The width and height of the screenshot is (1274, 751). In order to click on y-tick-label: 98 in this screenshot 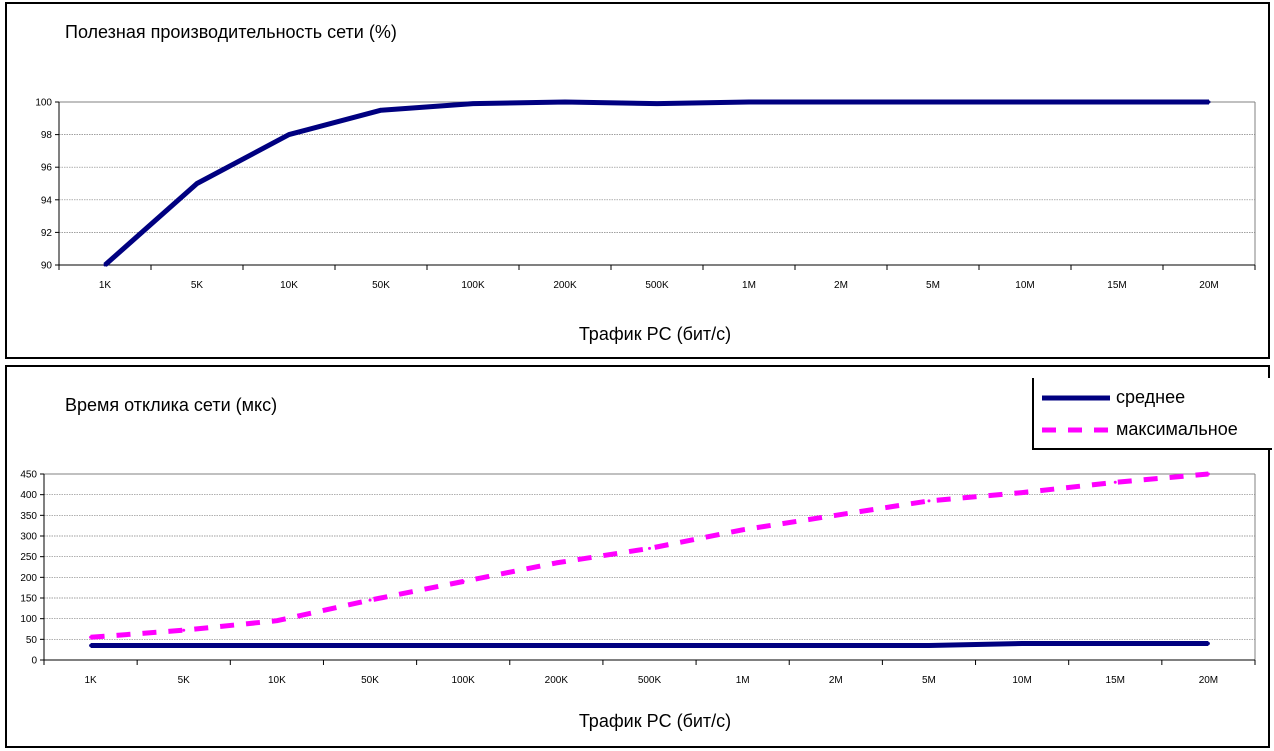, I will do `click(47, 135)`.